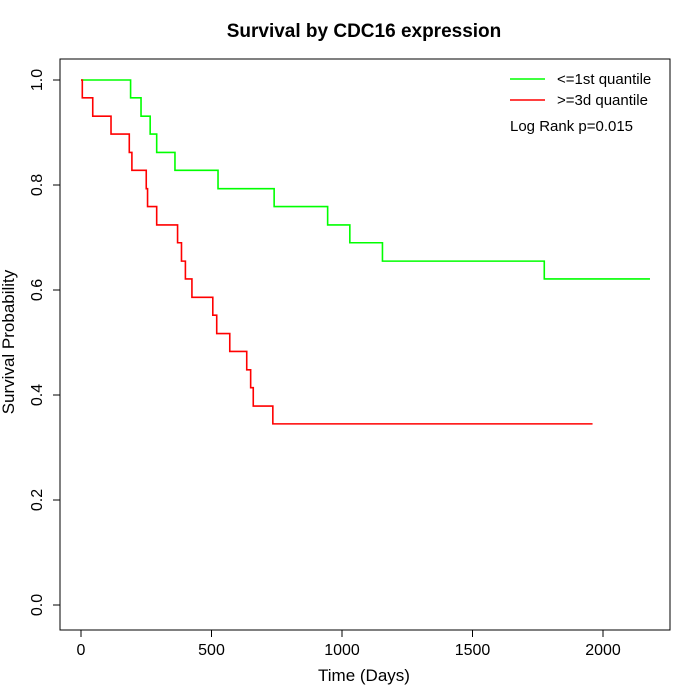 The image size is (700, 700). I want to click on x-tick-label: 2000, so click(603, 650).